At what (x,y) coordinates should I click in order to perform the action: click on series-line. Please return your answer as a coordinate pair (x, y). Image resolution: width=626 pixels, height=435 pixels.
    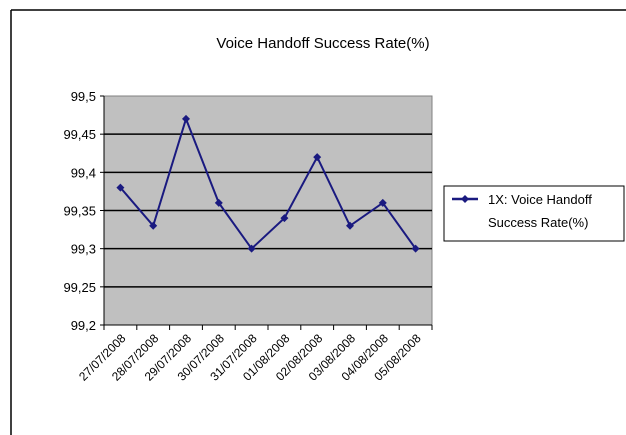
    Looking at the image, I should click on (268, 183).